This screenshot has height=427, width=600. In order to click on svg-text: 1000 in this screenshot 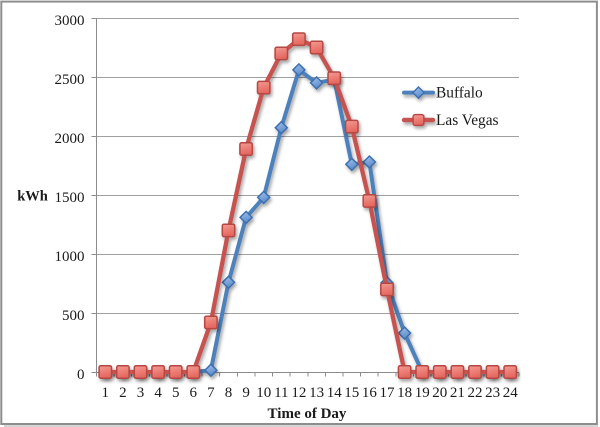, I will do `click(70, 257)`.